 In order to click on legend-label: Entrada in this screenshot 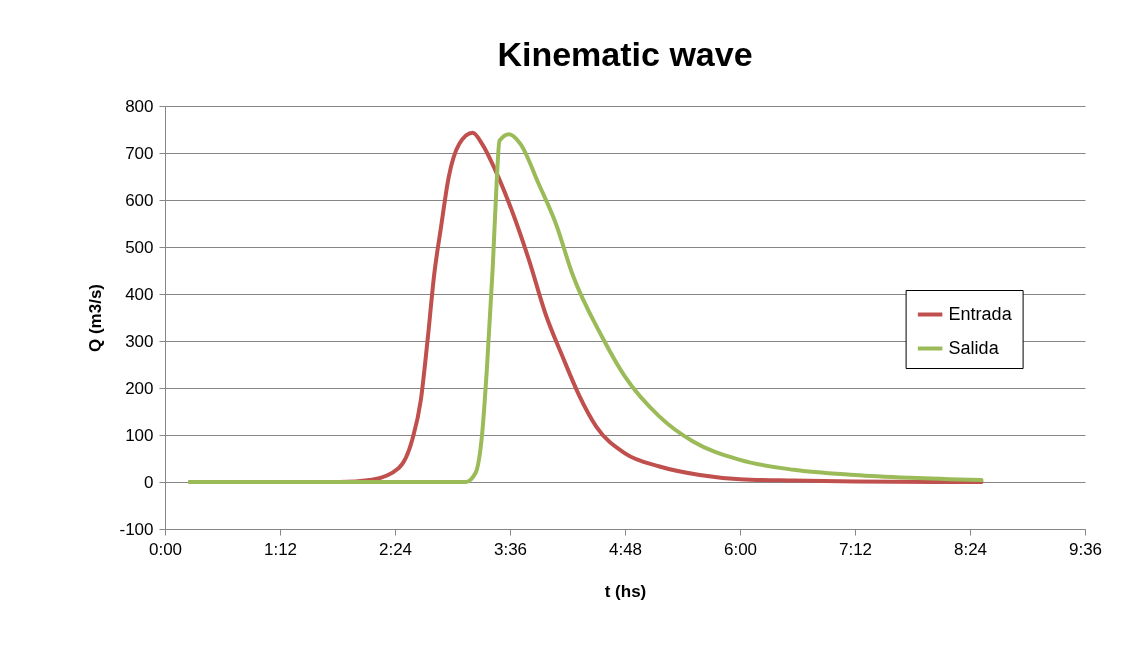, I will do `click(980, 313)`.